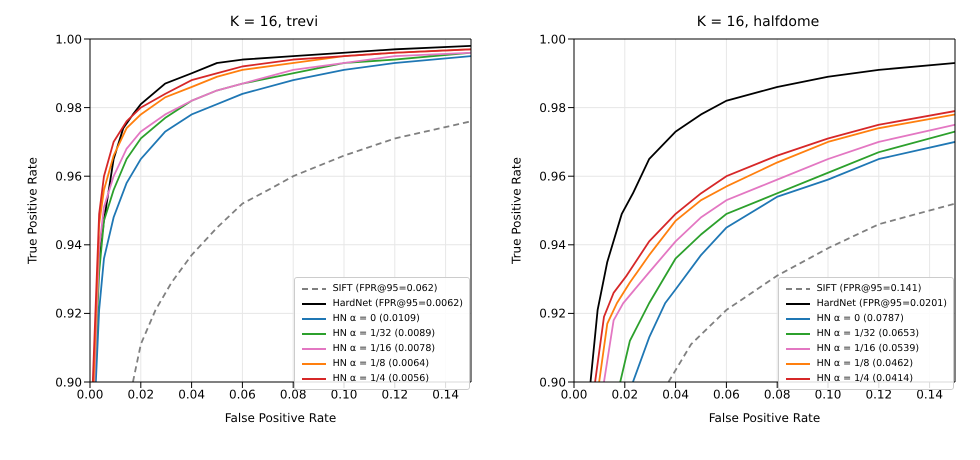 The image size is (980, 460). I want to click on legend-label: HN α = 1/32 (0.0653), so click(868, 333).